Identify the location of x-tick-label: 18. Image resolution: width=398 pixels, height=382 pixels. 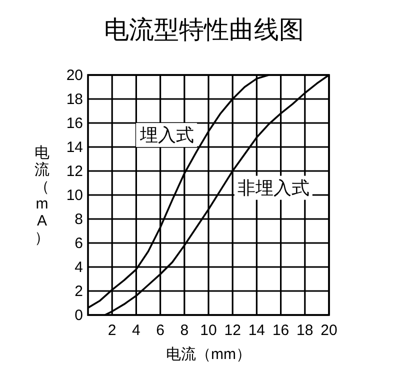
(305, 330).